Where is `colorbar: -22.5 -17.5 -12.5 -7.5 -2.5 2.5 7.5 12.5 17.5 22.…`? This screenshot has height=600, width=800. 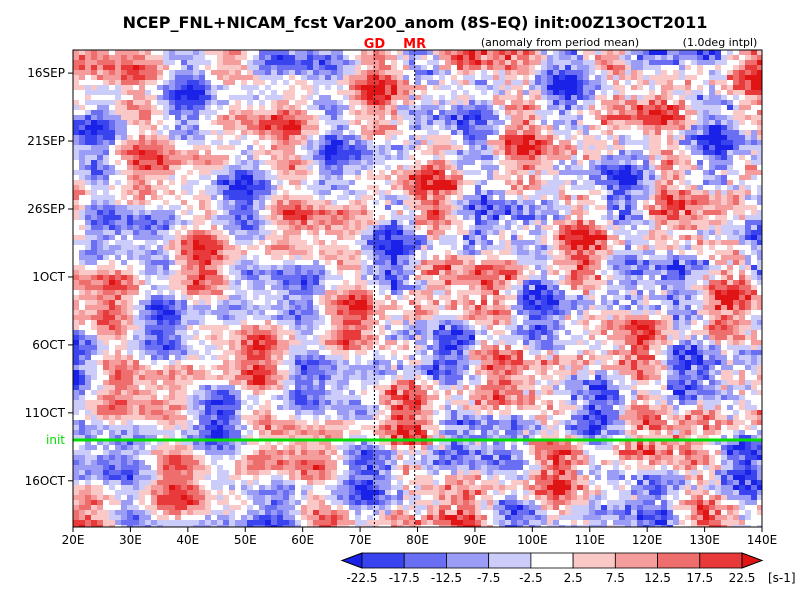 colorbar: -22.5 -17.5 -12.5 -7.5 -2.5 2.5 7.5 12.5 17.5 22.… is located at coordinates (568, 568).